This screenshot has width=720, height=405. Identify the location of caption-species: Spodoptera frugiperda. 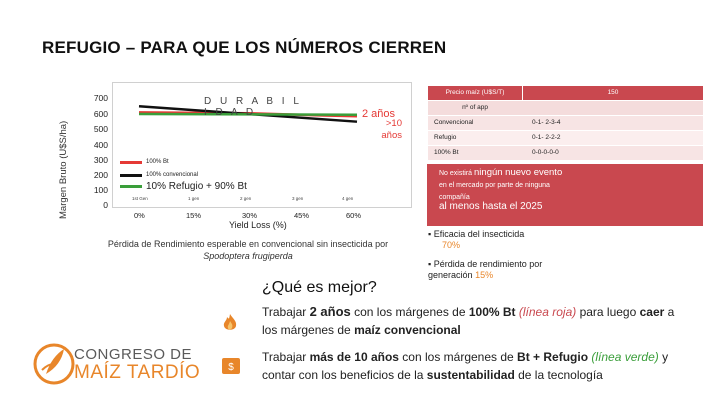
(248, 256).